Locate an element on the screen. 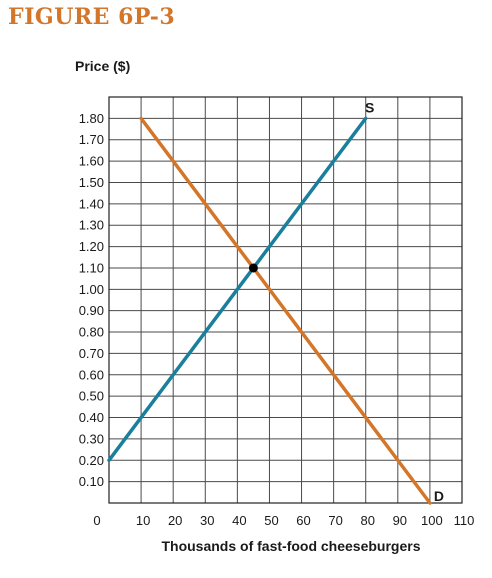 The image size is (492, 578). y-axis-label: Price ($) is located at coordinates (102, 66).